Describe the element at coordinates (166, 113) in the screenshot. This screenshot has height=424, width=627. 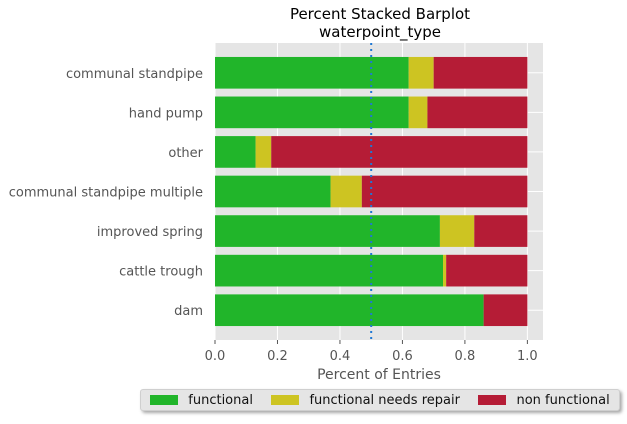
I see `y-tick-label: hand pump` at that location.